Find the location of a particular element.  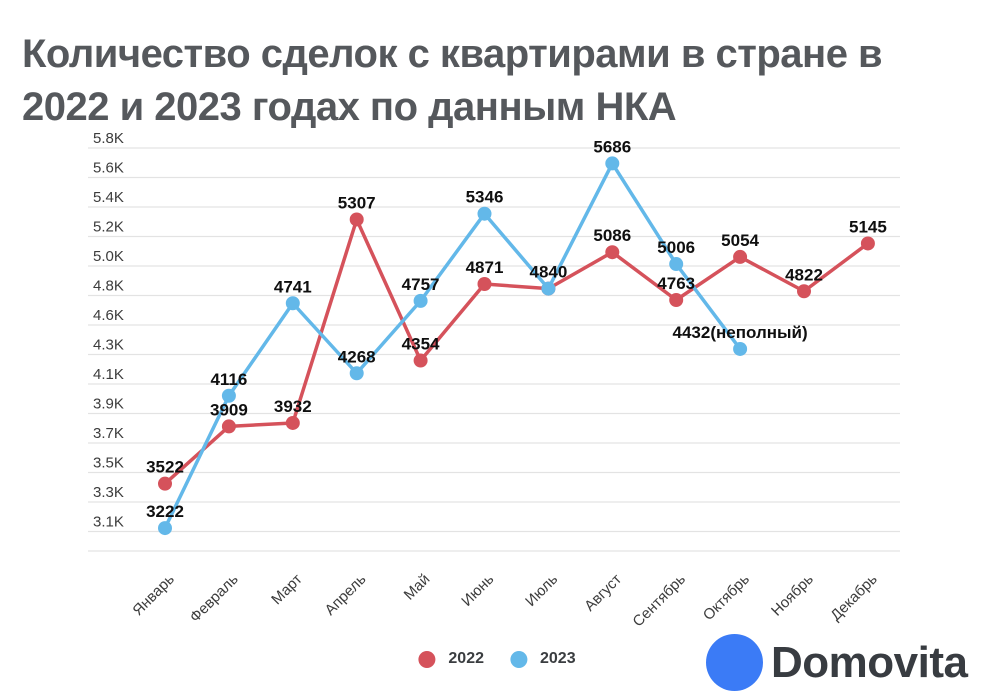

domovita-logo: Domovita is located at coordinates (837, 662).